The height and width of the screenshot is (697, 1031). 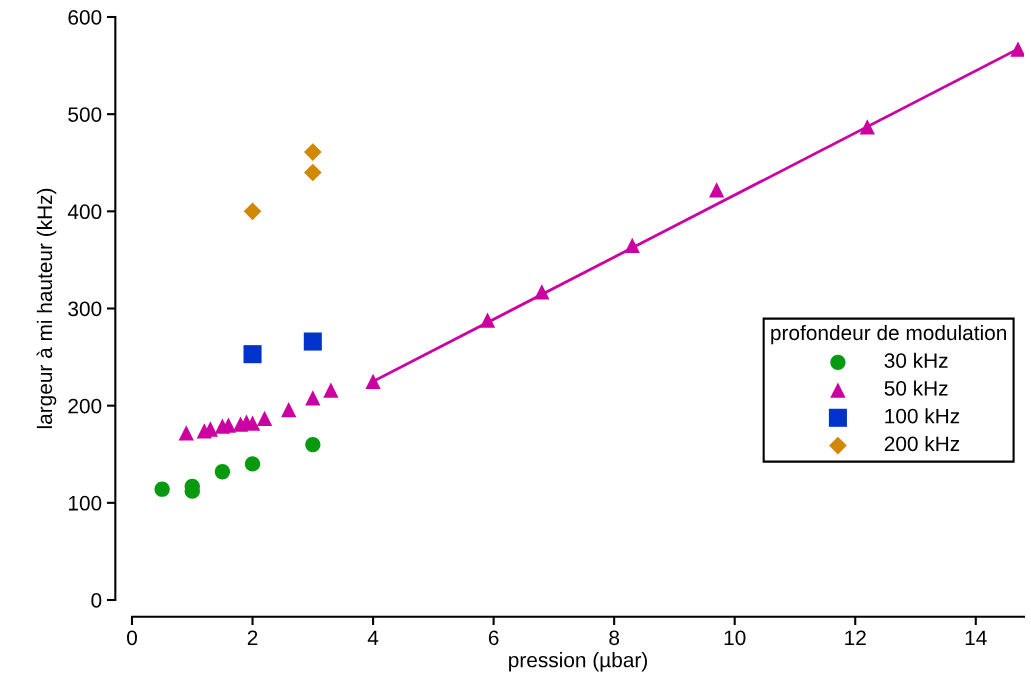 What do you see at coordinates (85, 503) in the screenshot?
I see `y-tick-label: 100` at bounding box center [85, 503].